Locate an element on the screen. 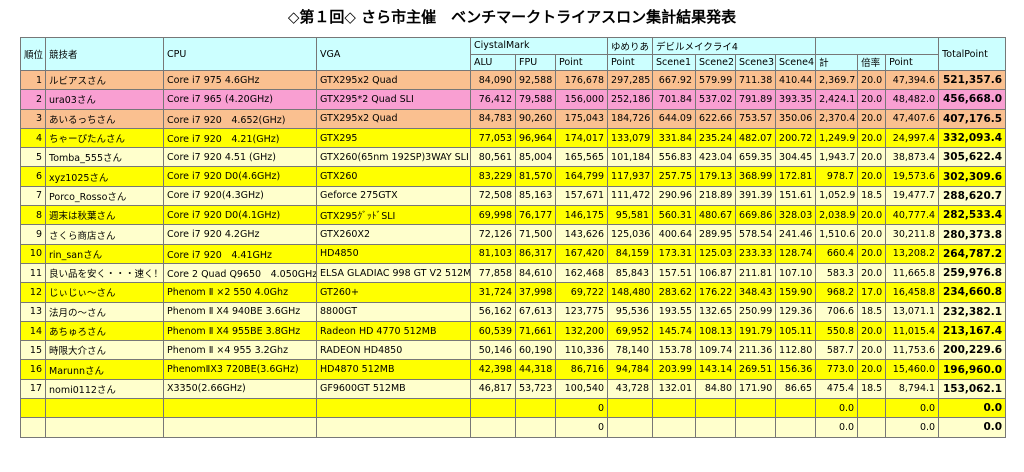  table-cell: 78,140 is located at coordinates (630, 350).